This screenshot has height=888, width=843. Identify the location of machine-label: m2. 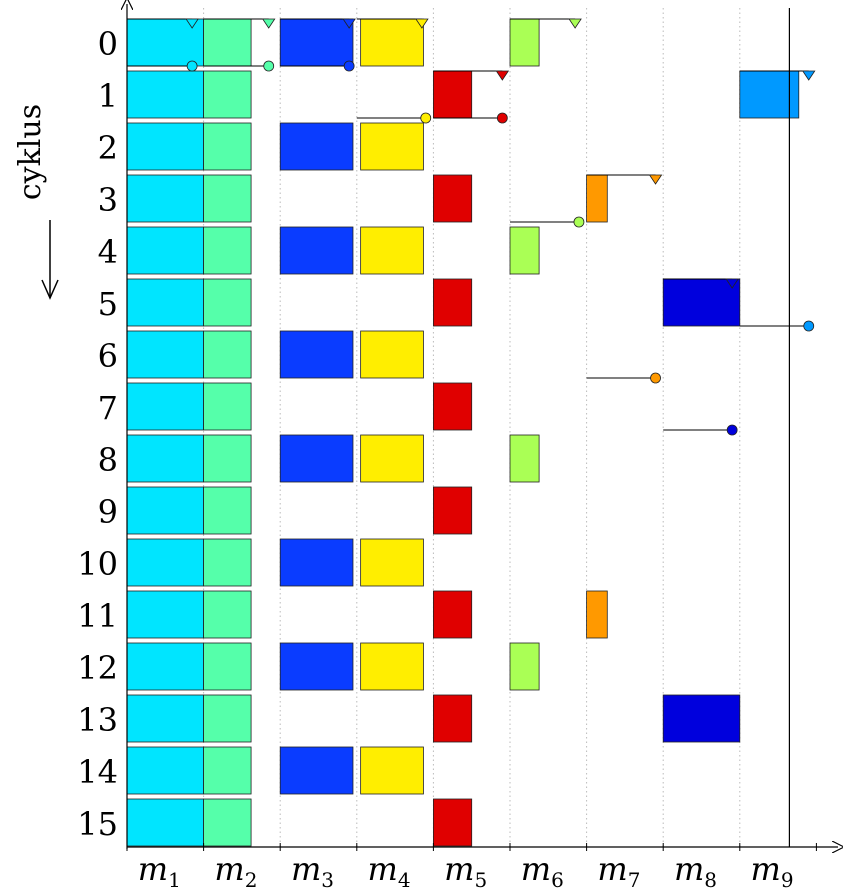
(235, 869).